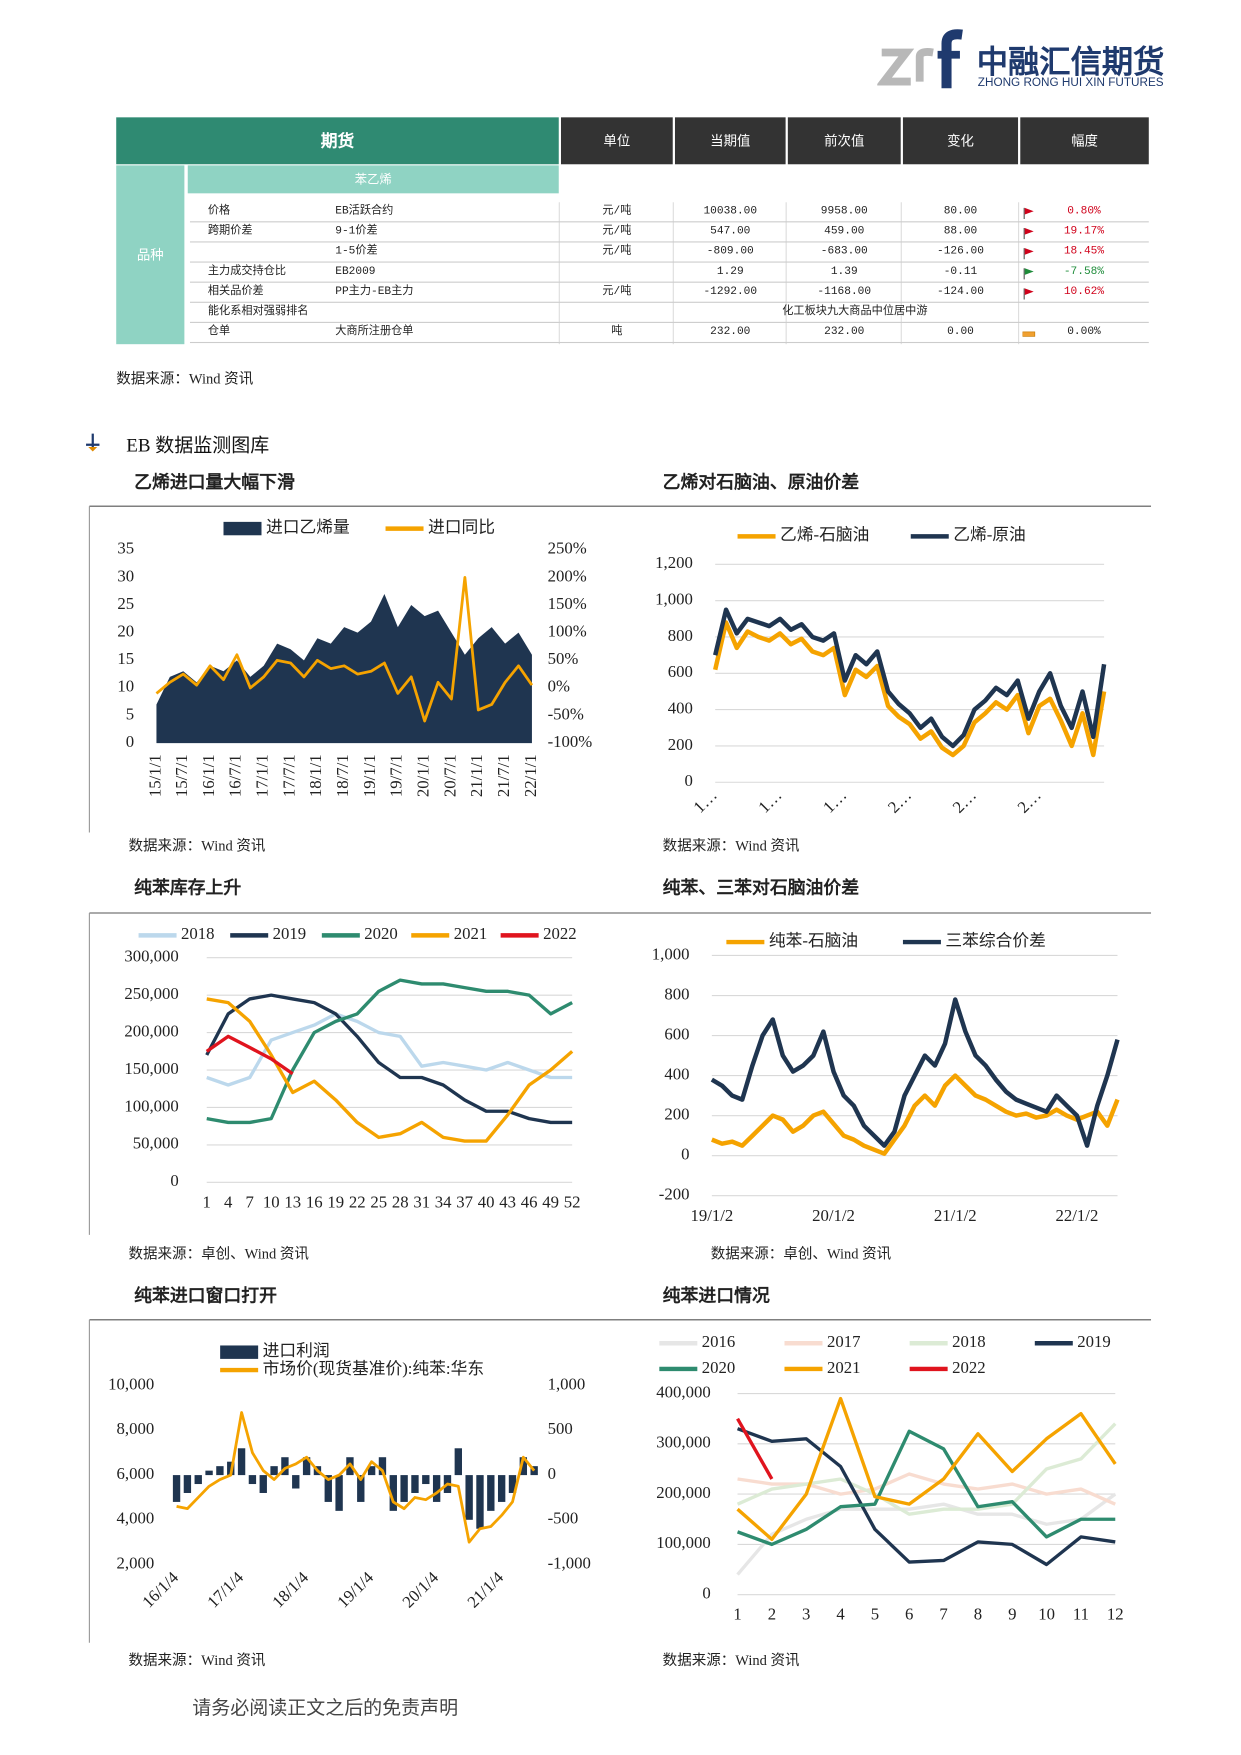 The width and height of the screenshot is (1241, 1755). Describe the element at coordinates (1084, 332) in the screenshot. I see `cell-pct: 0.00%` at that location.